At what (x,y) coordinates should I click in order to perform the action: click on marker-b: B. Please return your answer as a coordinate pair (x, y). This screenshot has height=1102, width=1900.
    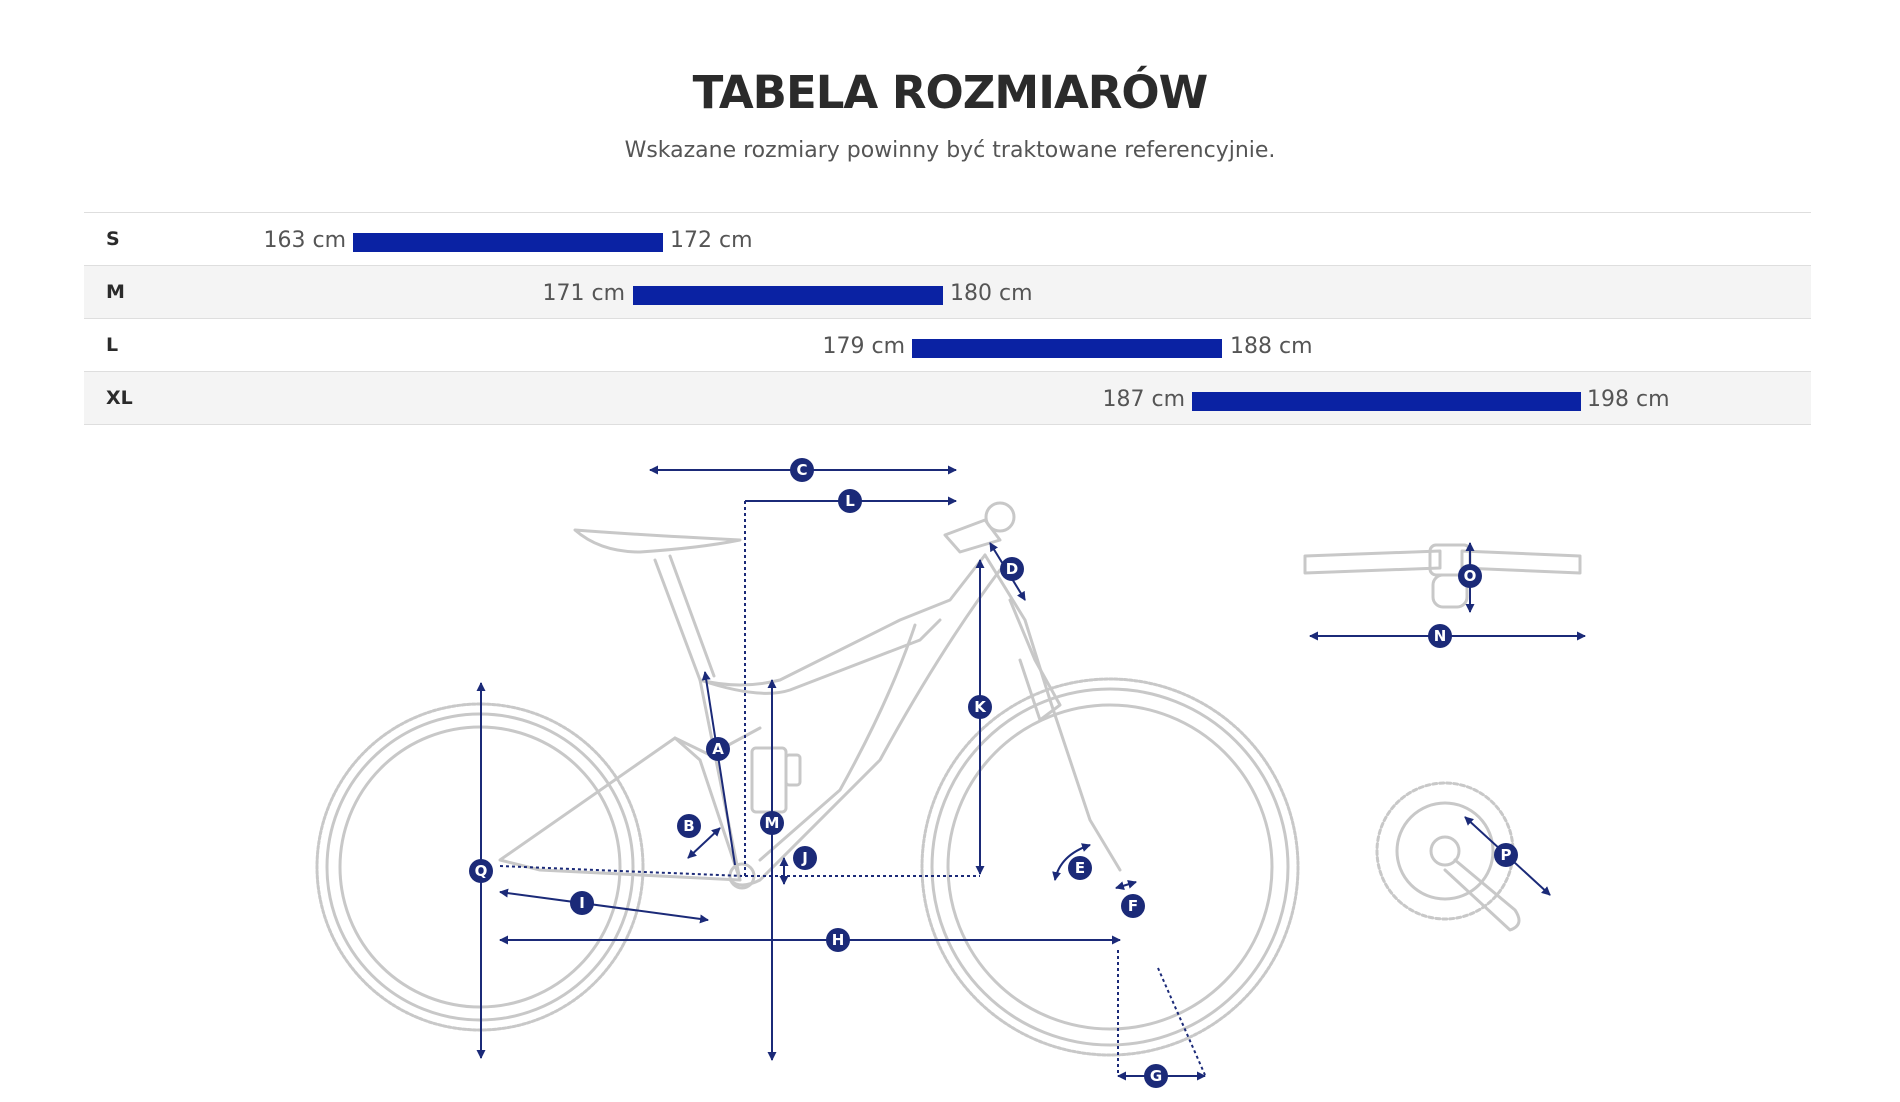
    Looking at the image, I should click on (689, 826).